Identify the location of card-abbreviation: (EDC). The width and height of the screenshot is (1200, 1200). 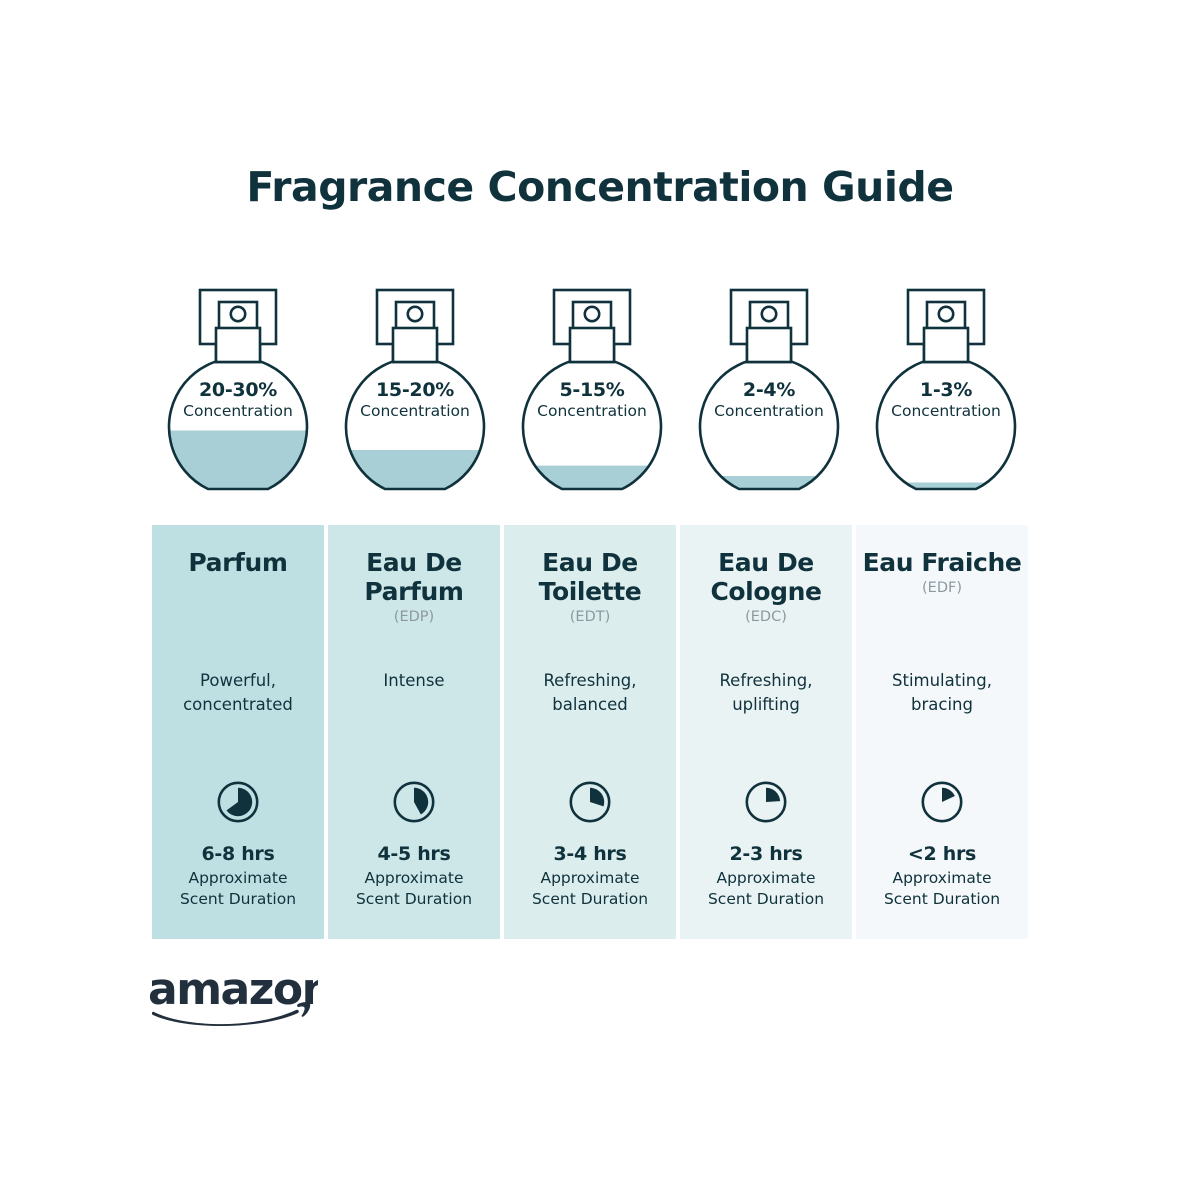
(766, 617).